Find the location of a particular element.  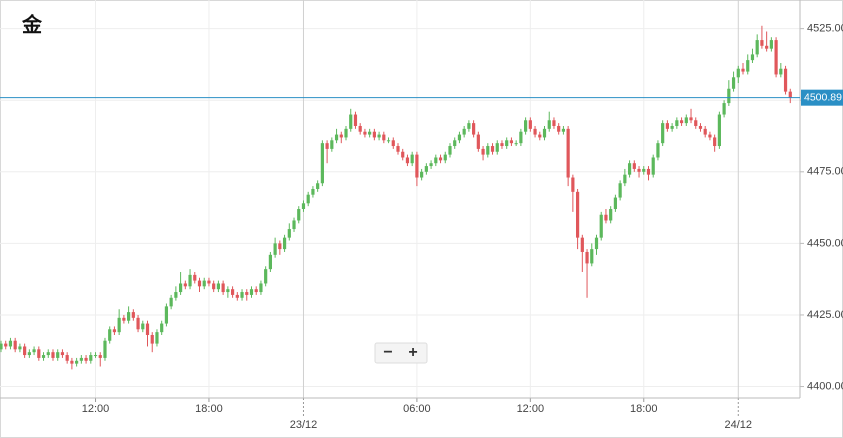

zoom-box is located at coordinates (401, 353).